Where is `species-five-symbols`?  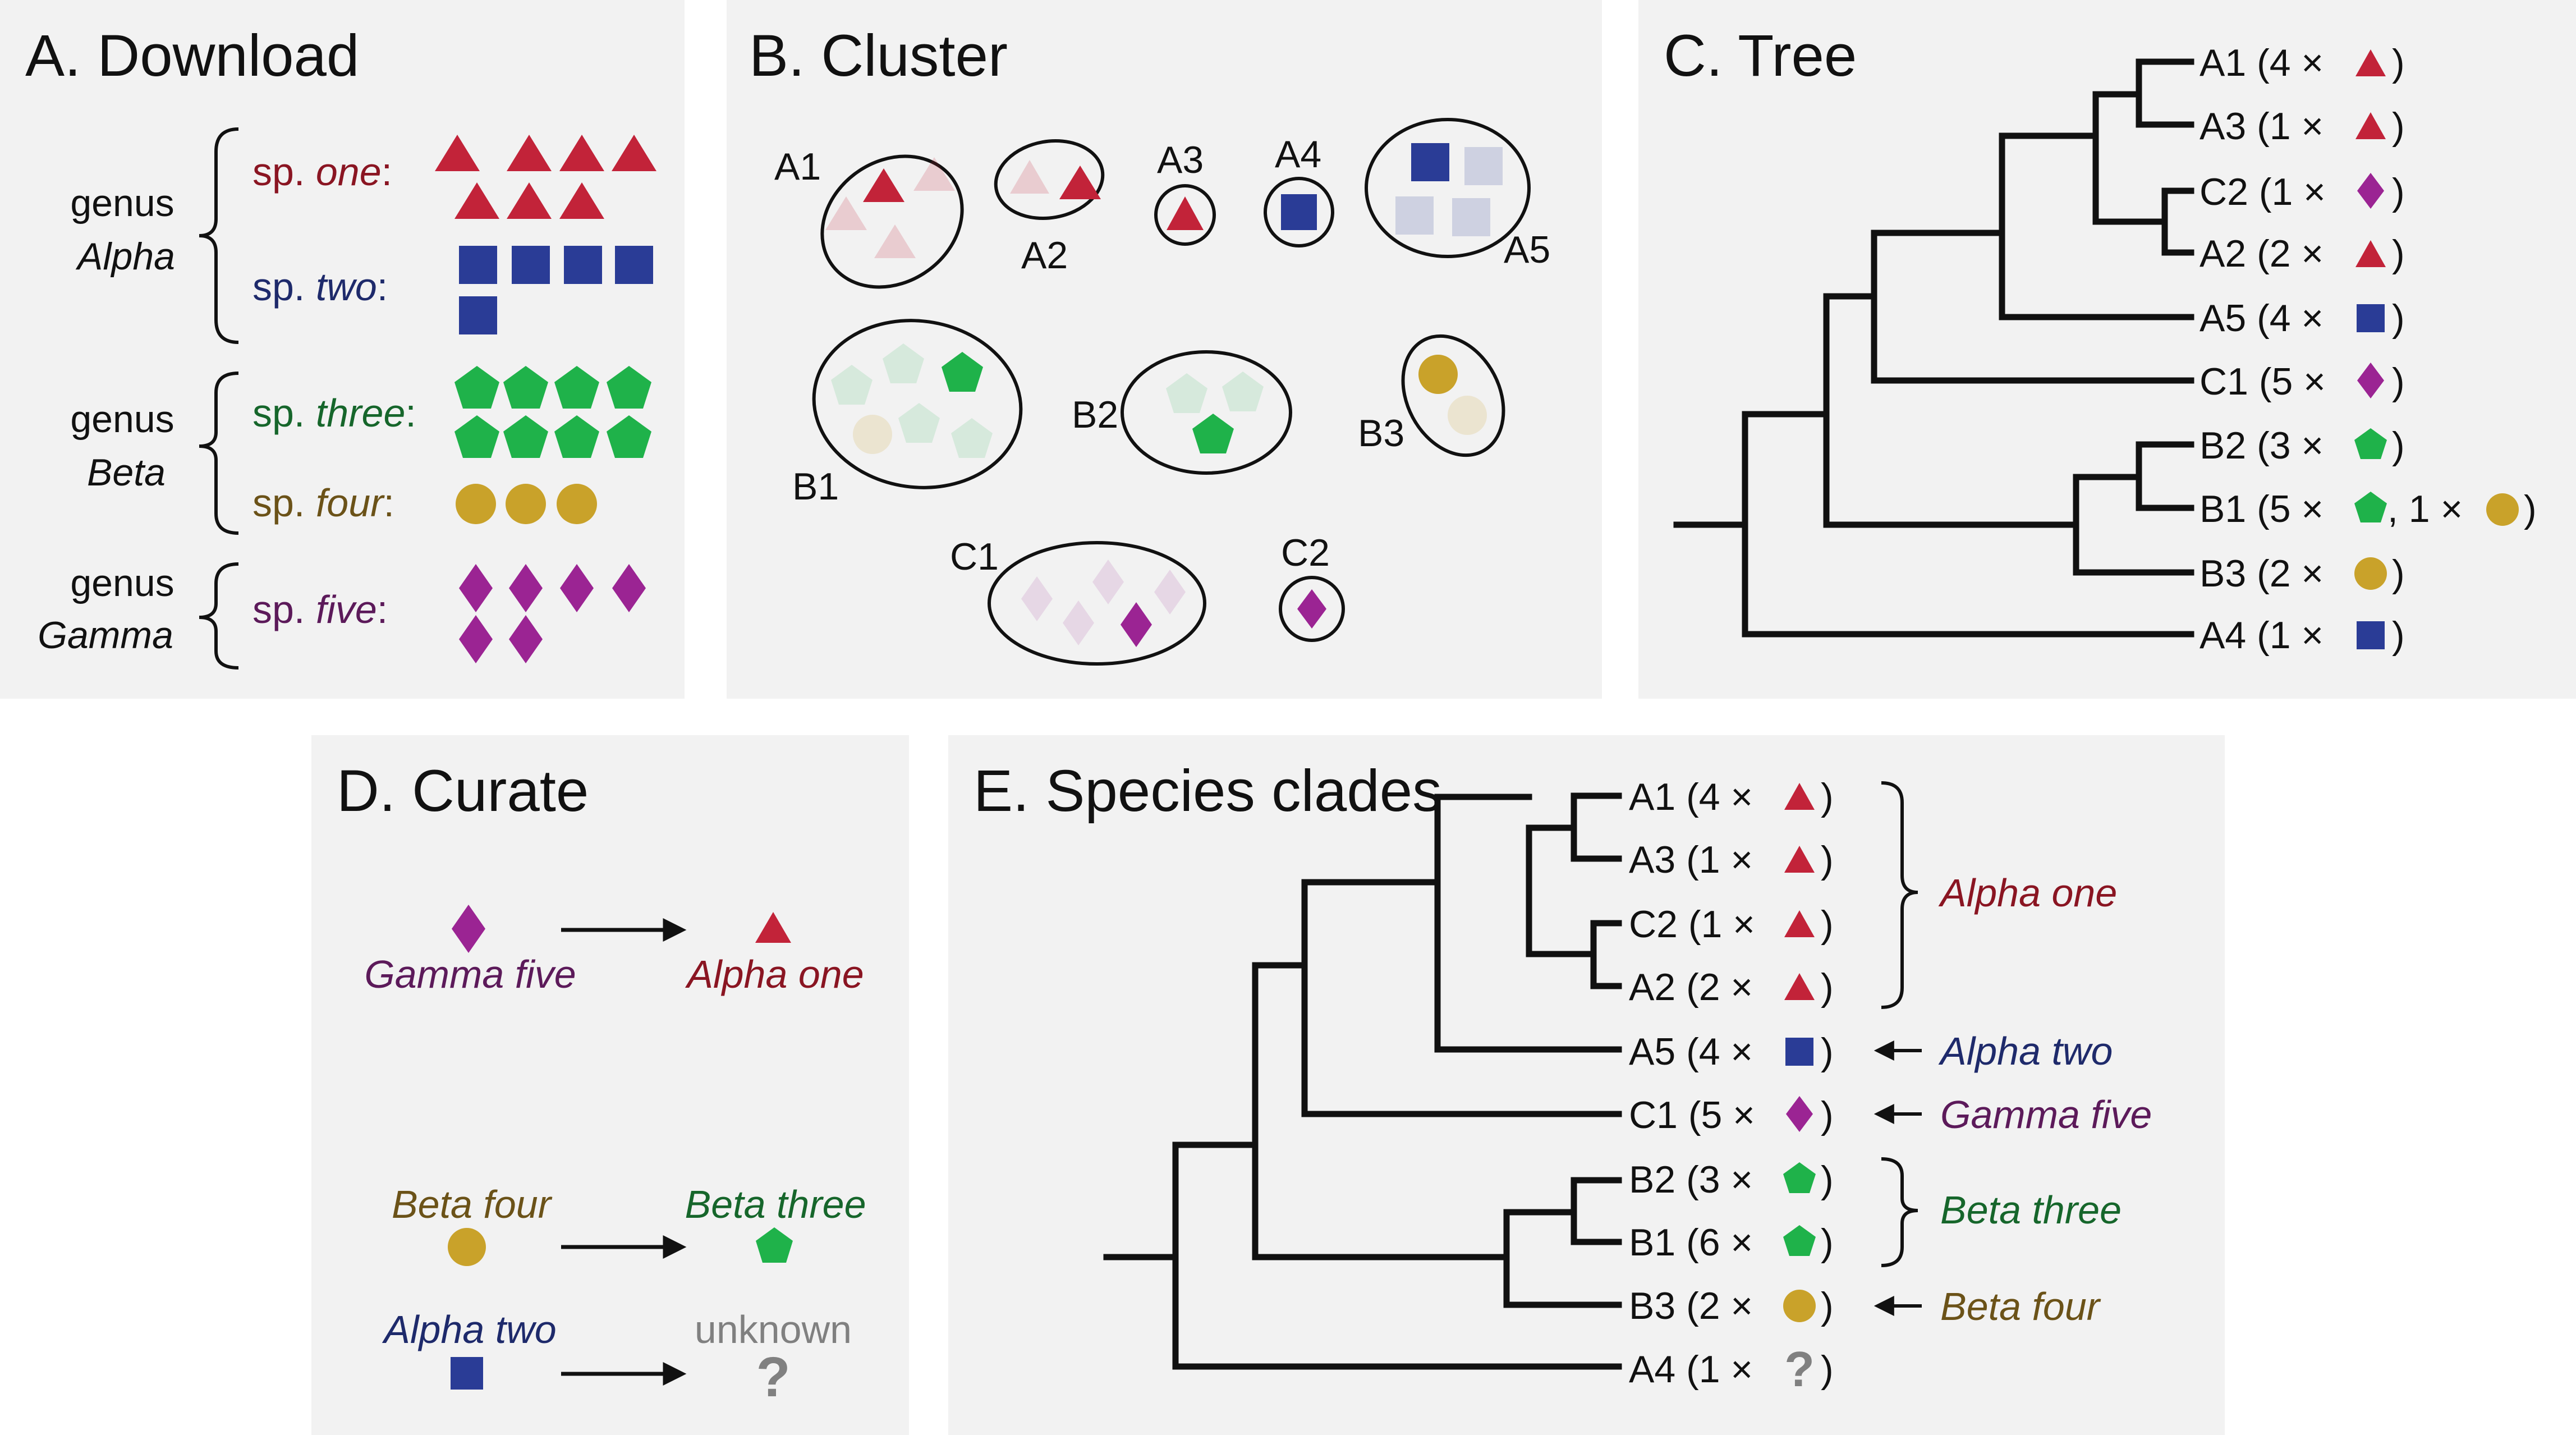 species-five-symbols is located at coordinates (552, 613).